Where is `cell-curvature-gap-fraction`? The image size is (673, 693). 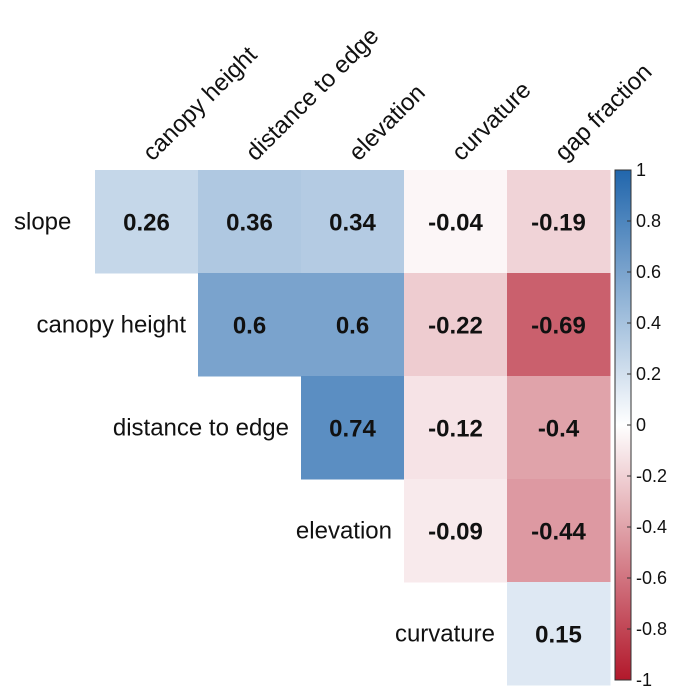 cell-curvature-gap-fraction is located at coordinates (559, 634).